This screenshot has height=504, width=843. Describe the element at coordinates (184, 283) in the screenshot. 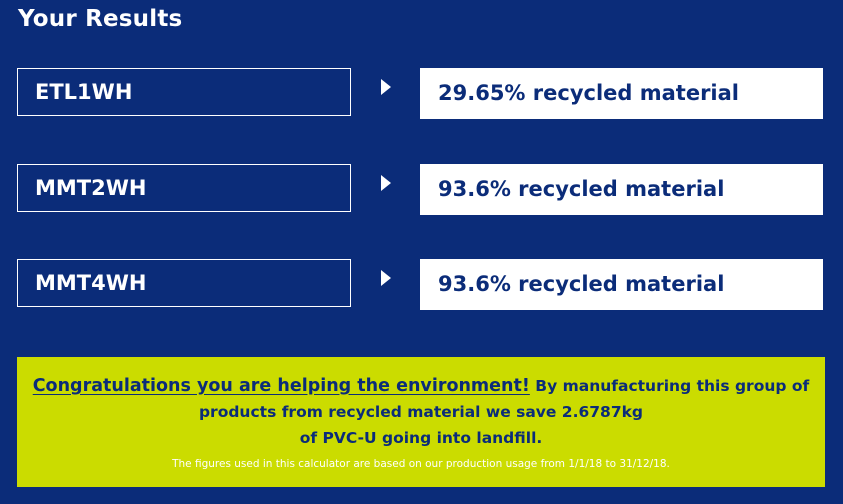

I see `product-code-box: MMT4WH` at that location.